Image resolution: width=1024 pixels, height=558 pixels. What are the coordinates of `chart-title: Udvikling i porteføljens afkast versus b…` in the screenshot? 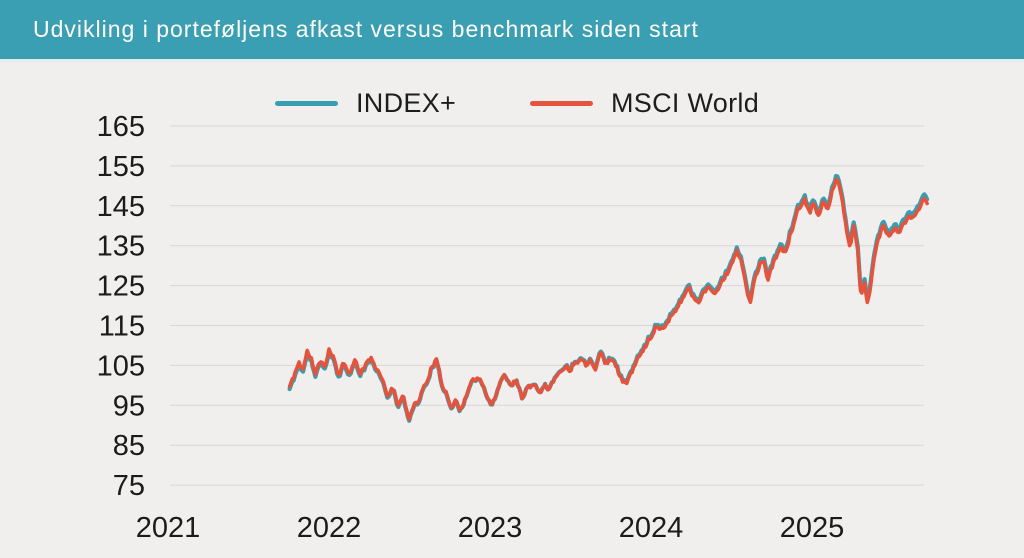 It's located at (366, 29).